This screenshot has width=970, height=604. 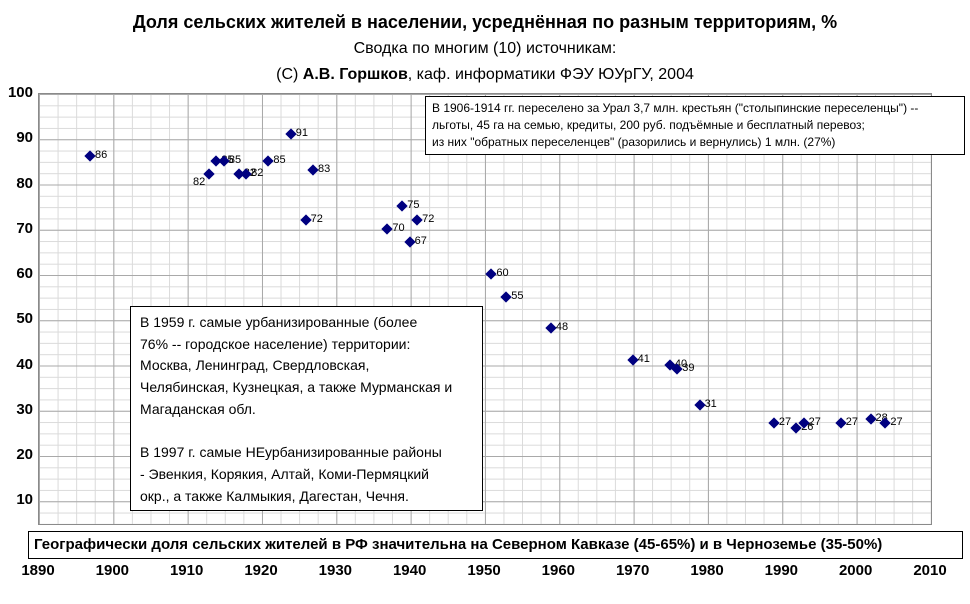 What do you see at coordinates (930, 570) in the screenshot?
I see `x-axis-label: 2010` at bounding box center [930, 570].